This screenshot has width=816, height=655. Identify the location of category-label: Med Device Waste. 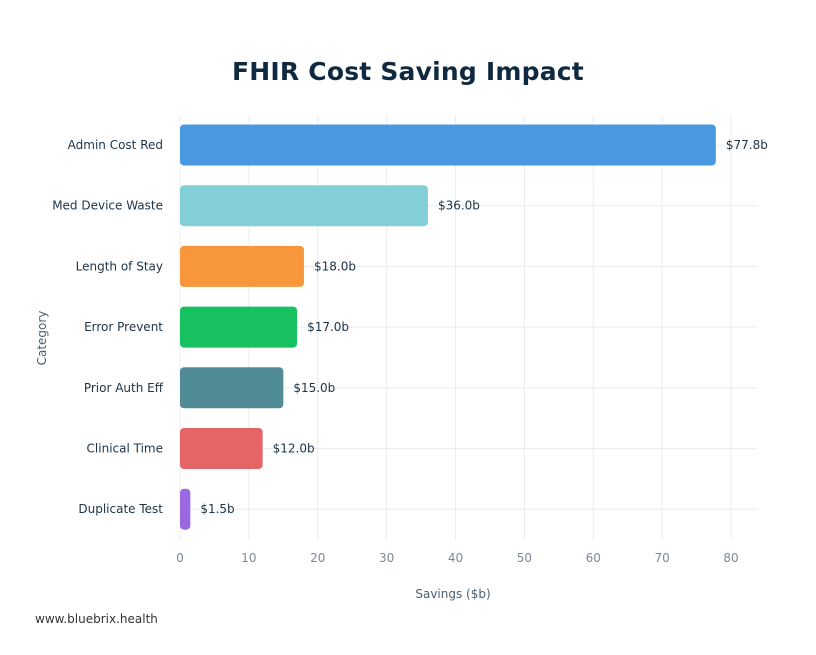
(107, 206).